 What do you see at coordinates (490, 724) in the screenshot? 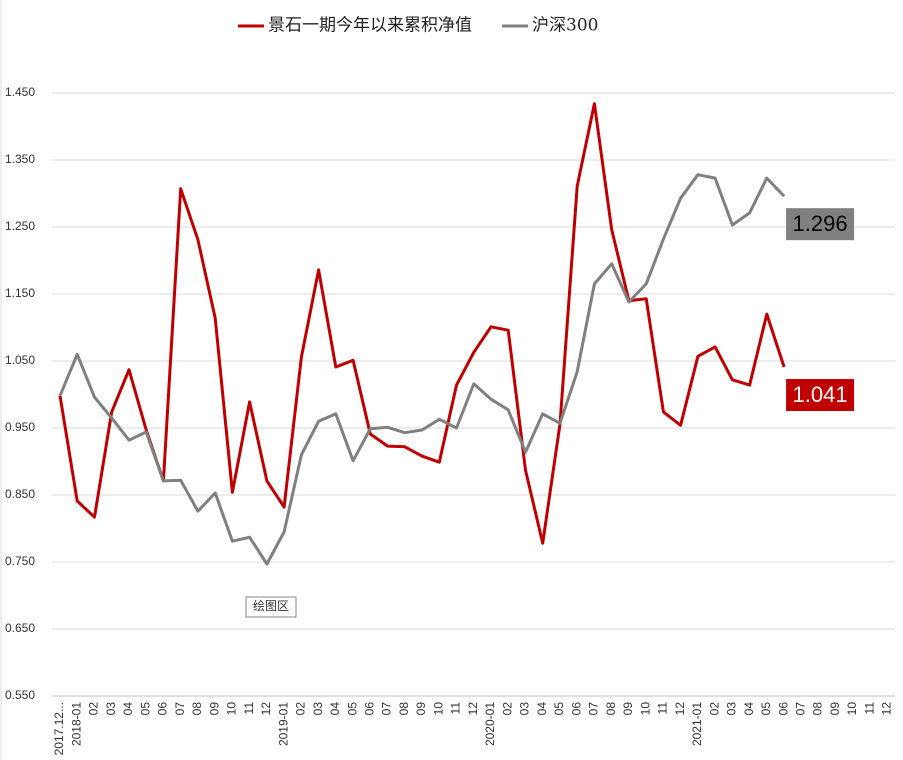
I see `x-tick-label: 2020-01` at bounding box center [490, 724].